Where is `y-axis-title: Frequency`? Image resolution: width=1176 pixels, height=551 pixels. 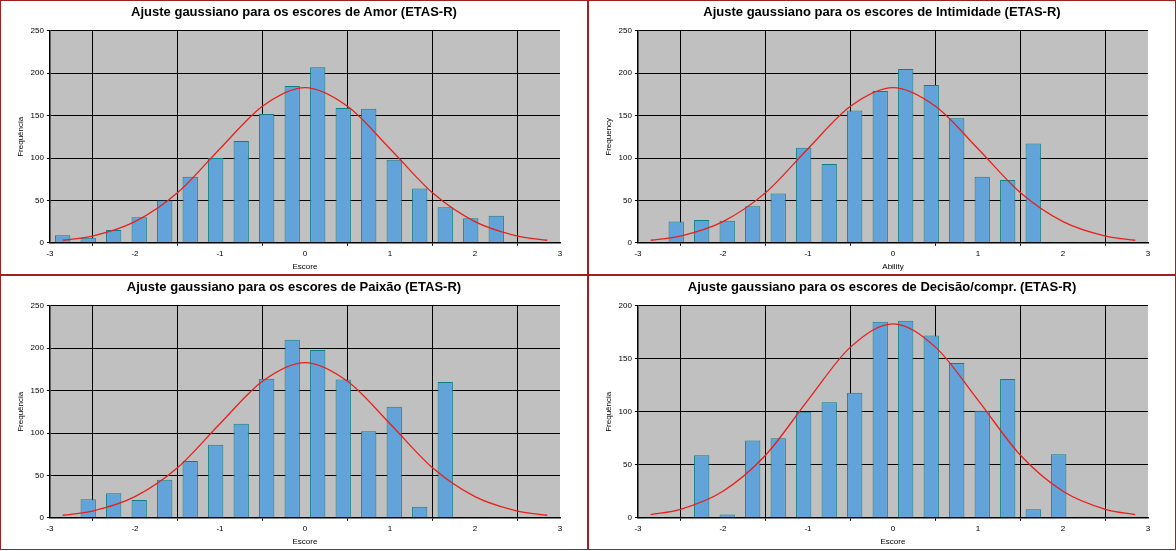
y-axis-title: Frequency is located at coordinates (608, 136).